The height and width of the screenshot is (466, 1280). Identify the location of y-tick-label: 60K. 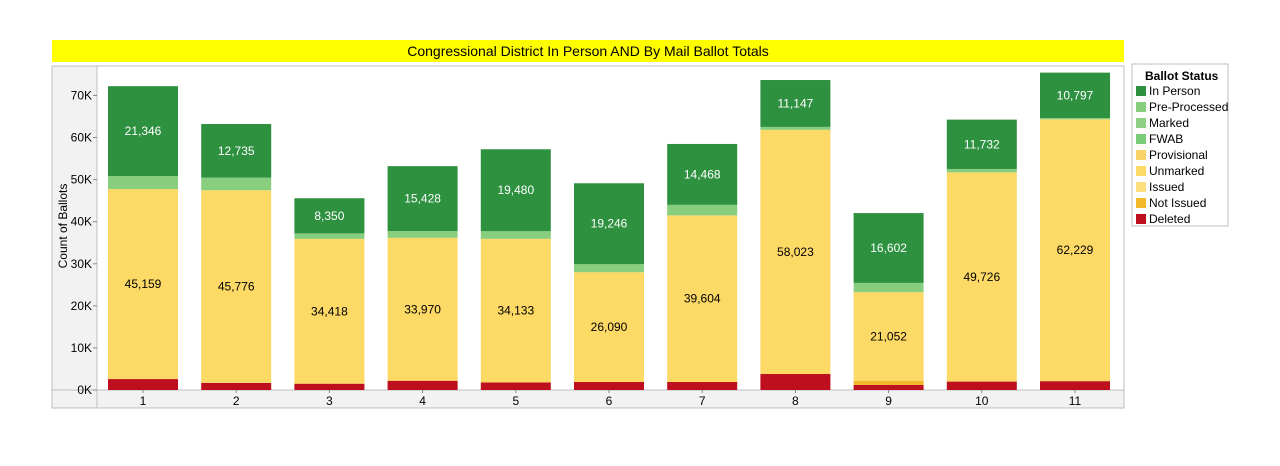
(81, 138).